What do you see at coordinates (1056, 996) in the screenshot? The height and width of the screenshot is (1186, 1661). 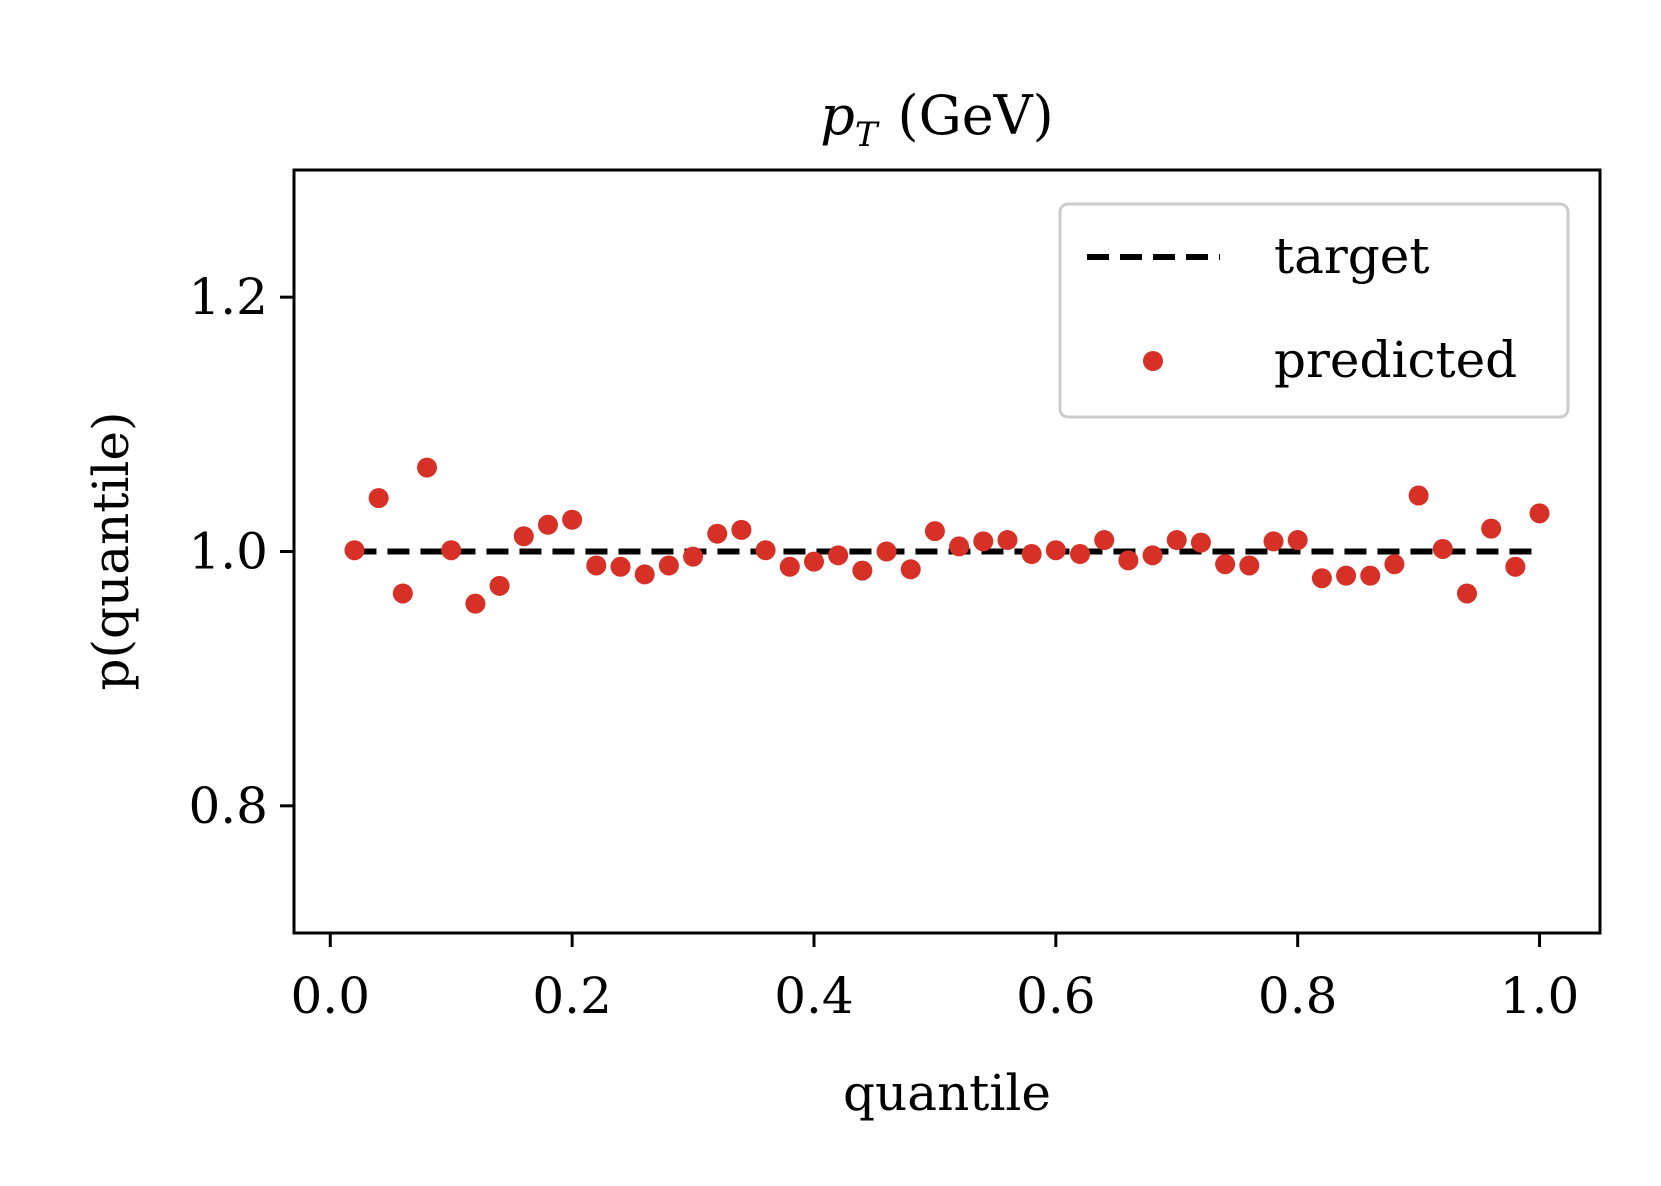 I see `x-tick-label: 0.6` at bounding box center [1056, 996].